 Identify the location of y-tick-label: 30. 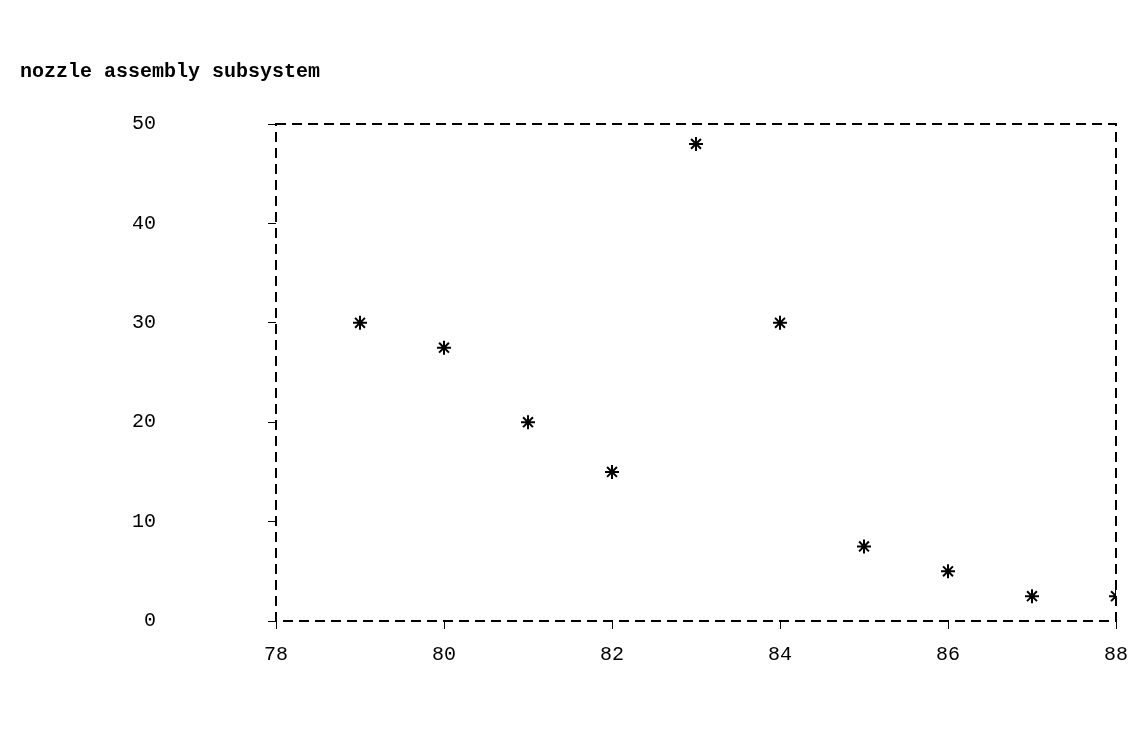
(143, 323).